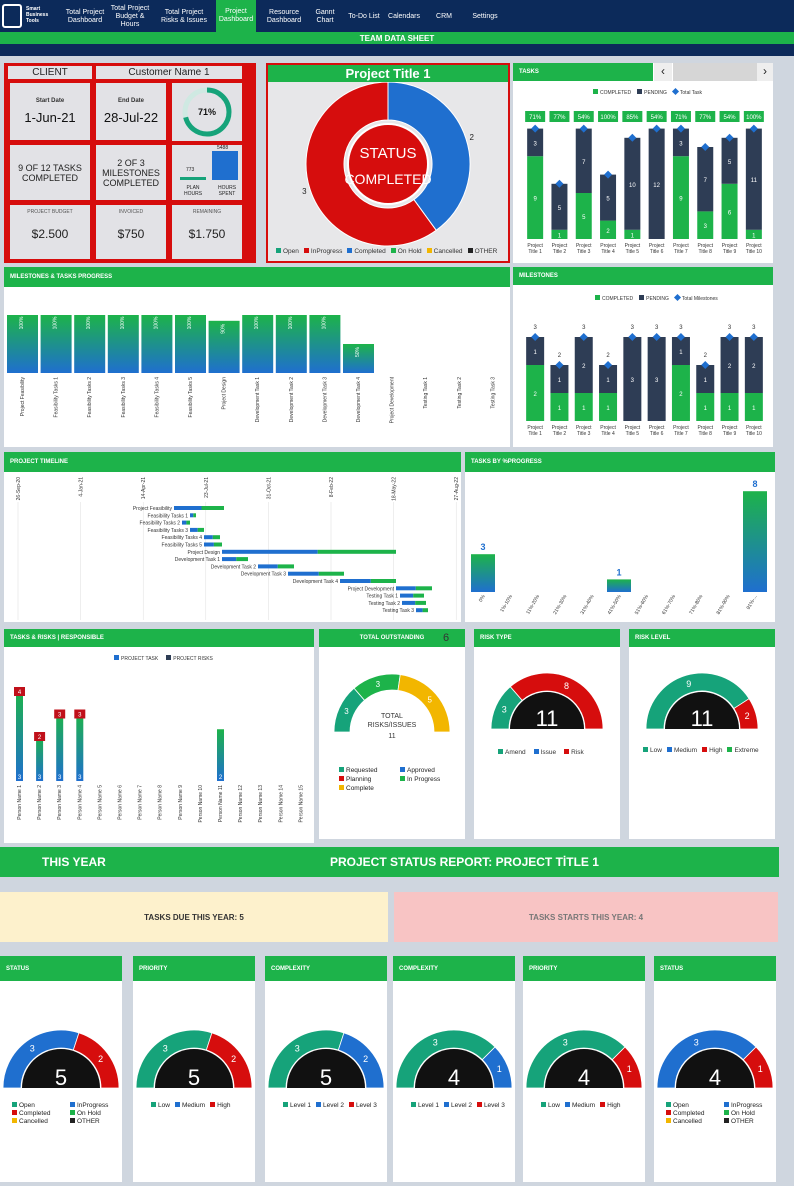  I want to click on nav-to-do-list: To-Do List, so click(364, 16).